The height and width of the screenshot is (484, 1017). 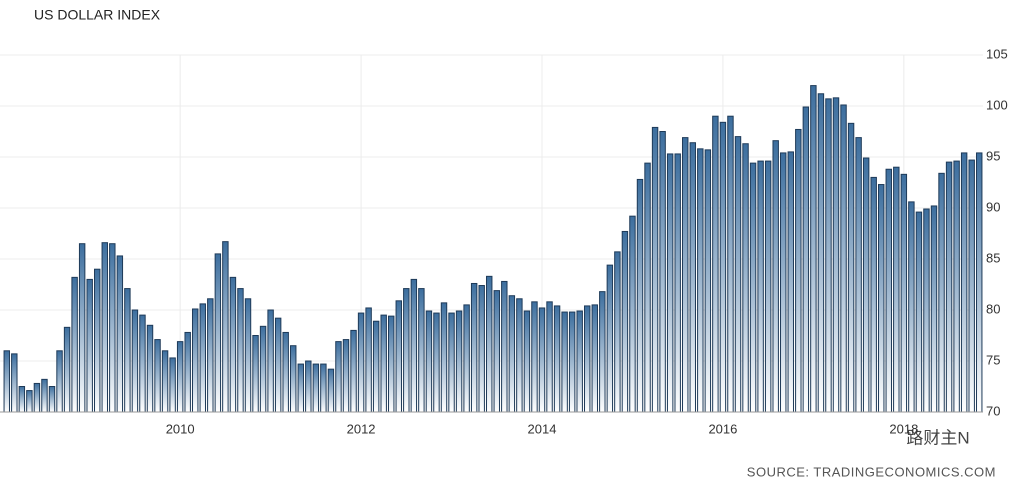 What do you see at coordinates (180, 428) in the screenshot?
I see `x-tick-label: 2010` at bounding box center [180, 428].